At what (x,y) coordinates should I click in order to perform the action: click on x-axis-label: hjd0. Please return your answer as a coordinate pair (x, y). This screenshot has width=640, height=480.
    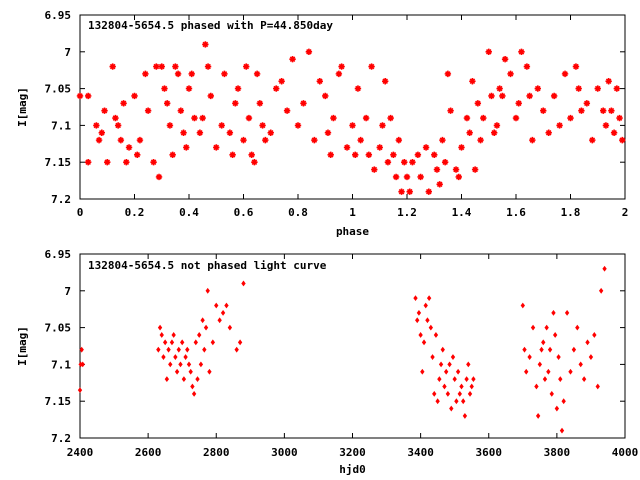
    Looking at the image, I should click on (352, 469).